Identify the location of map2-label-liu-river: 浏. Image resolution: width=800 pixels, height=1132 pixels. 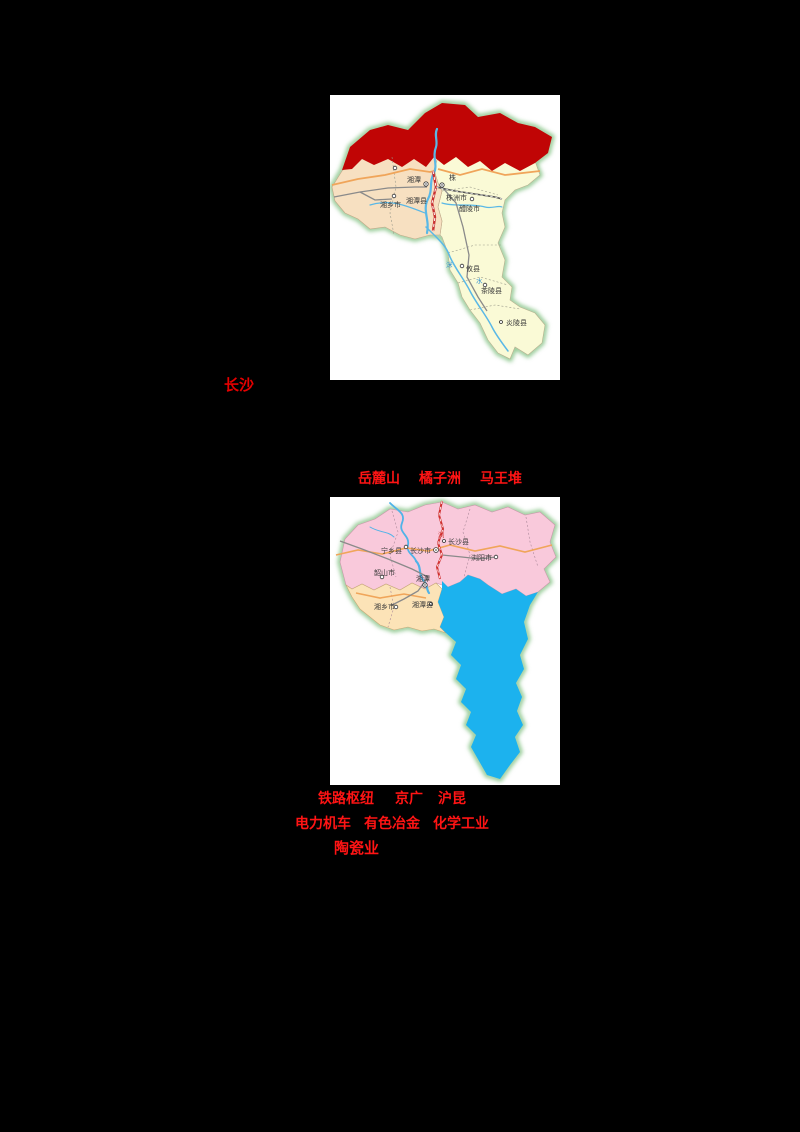
(441, 534).